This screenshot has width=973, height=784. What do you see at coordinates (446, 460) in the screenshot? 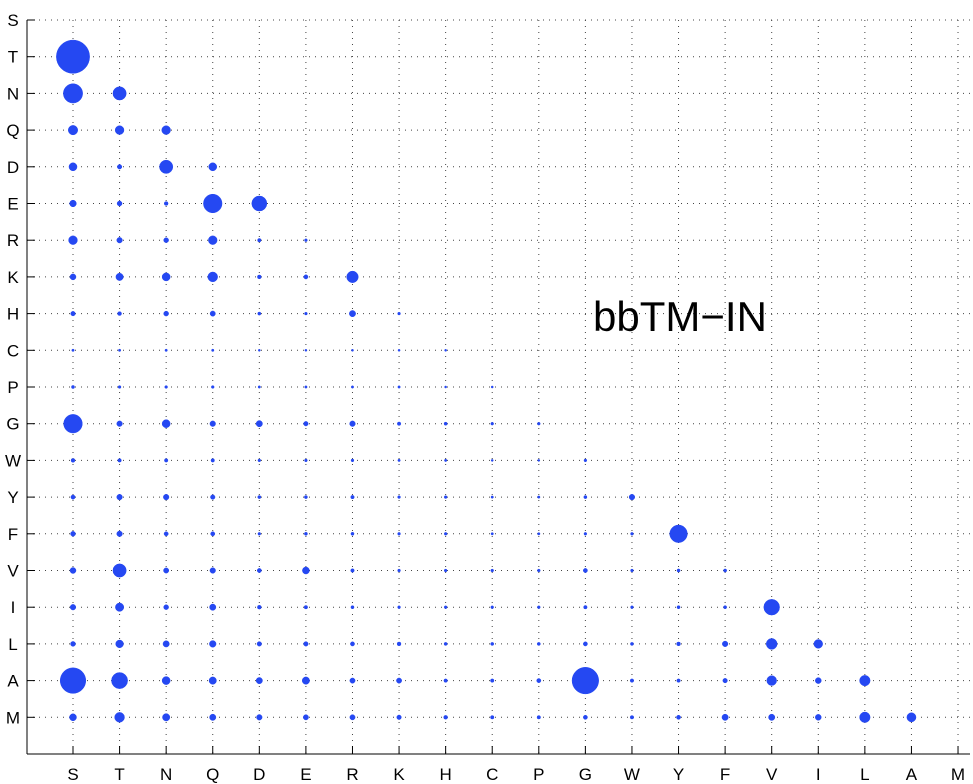
I see `bubble-h-w` at bounding box center [446, 460].